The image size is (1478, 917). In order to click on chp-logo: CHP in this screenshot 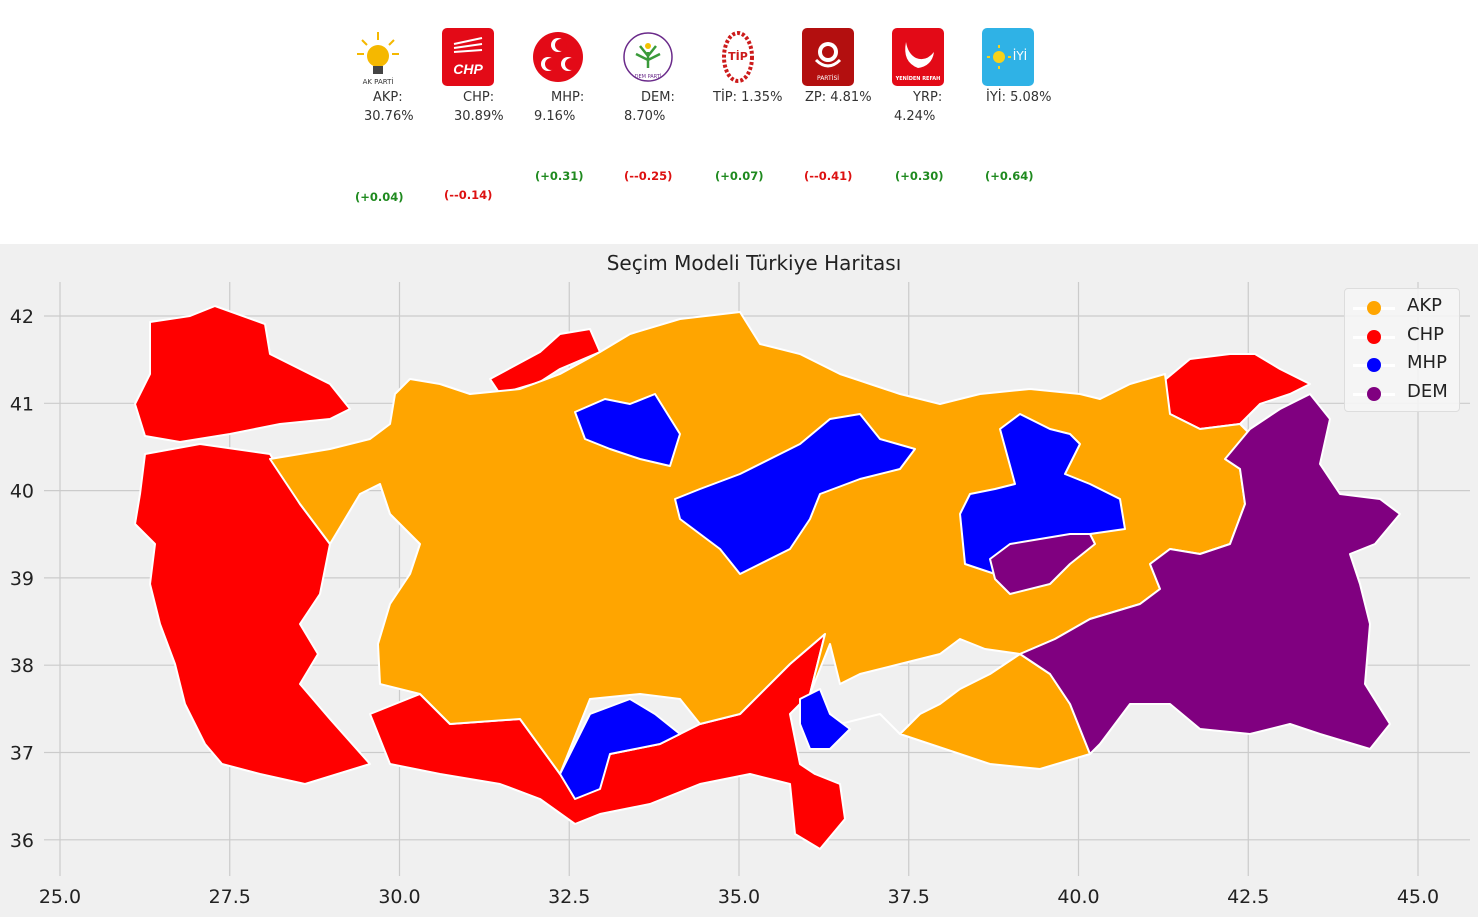, I will do `click(468, 57)`.